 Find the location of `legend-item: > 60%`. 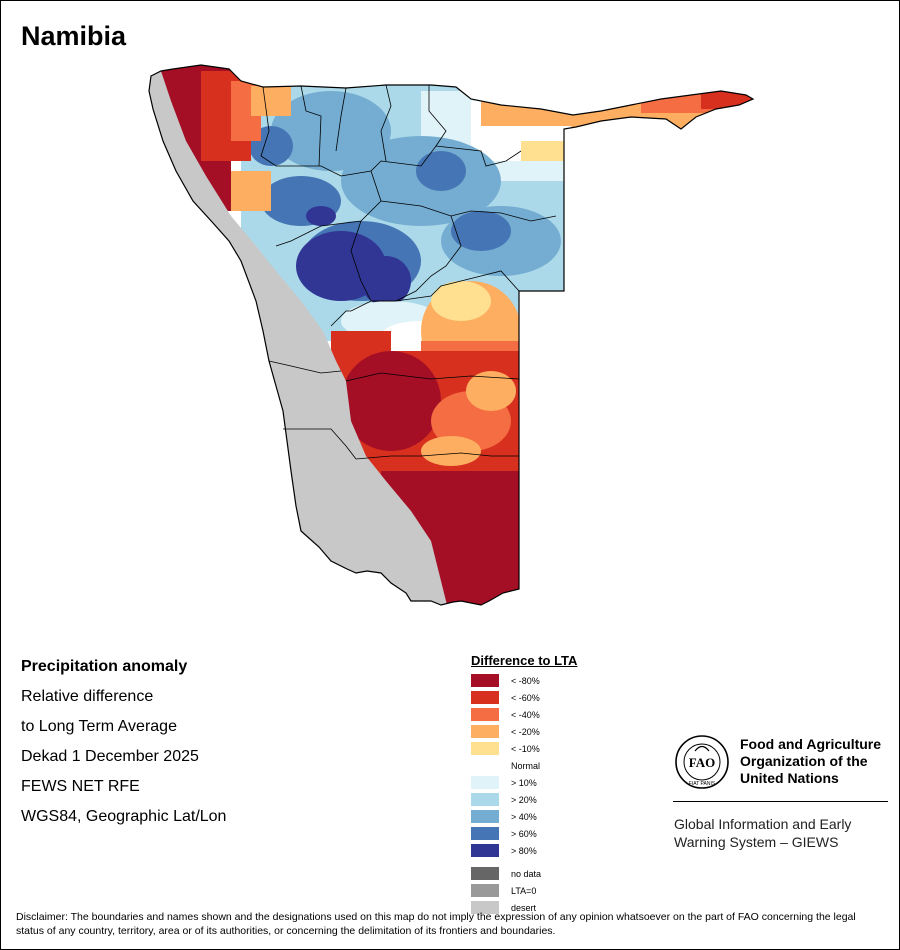

legend-item: > 60% is located at coordinates (524, 833).